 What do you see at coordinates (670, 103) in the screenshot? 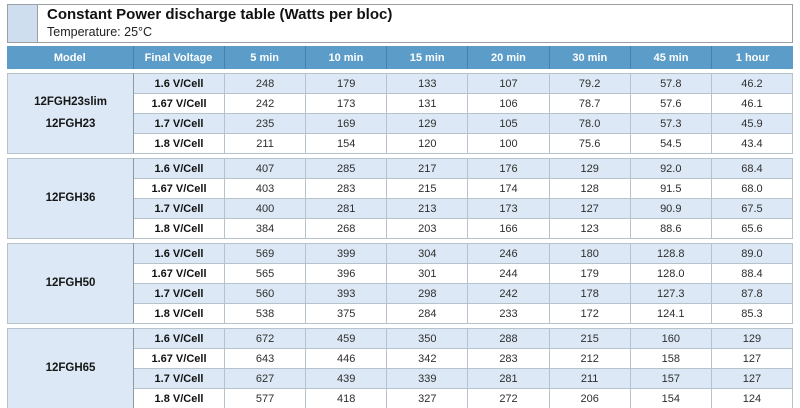
I see `power-value-cell: 57.6` at bounding box center [670, 103].